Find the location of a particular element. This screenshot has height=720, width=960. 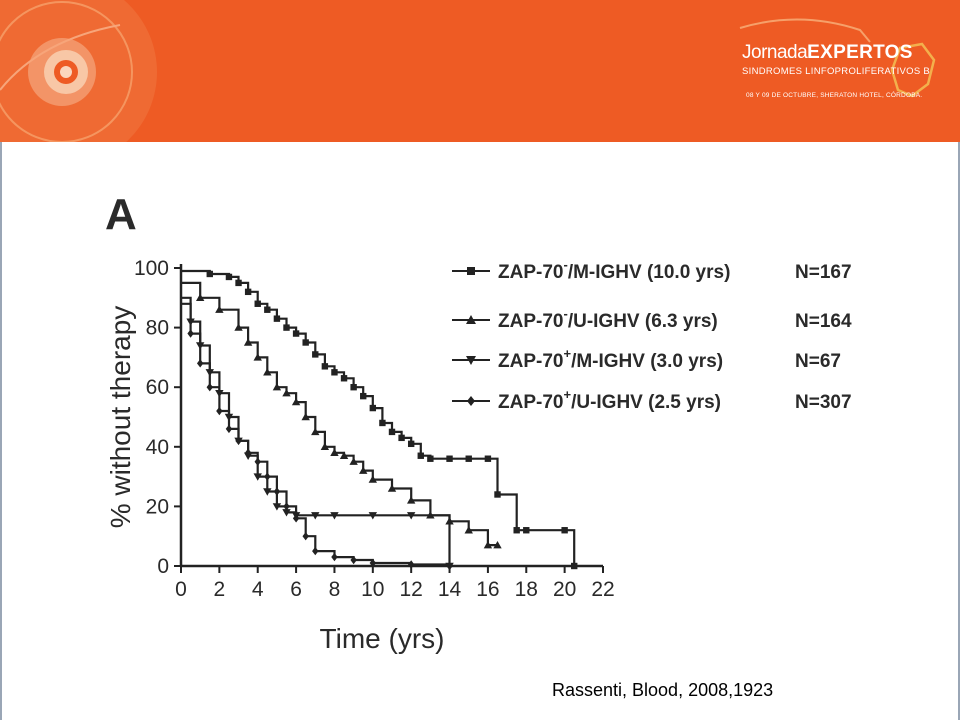

x-tick-label: 14 is located at coordinates (450, 589).